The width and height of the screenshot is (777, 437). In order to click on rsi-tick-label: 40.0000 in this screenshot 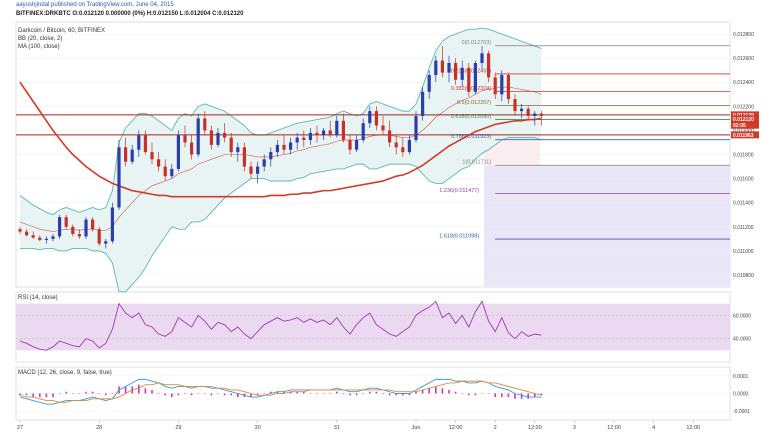, I will do `click(742, 340)`.